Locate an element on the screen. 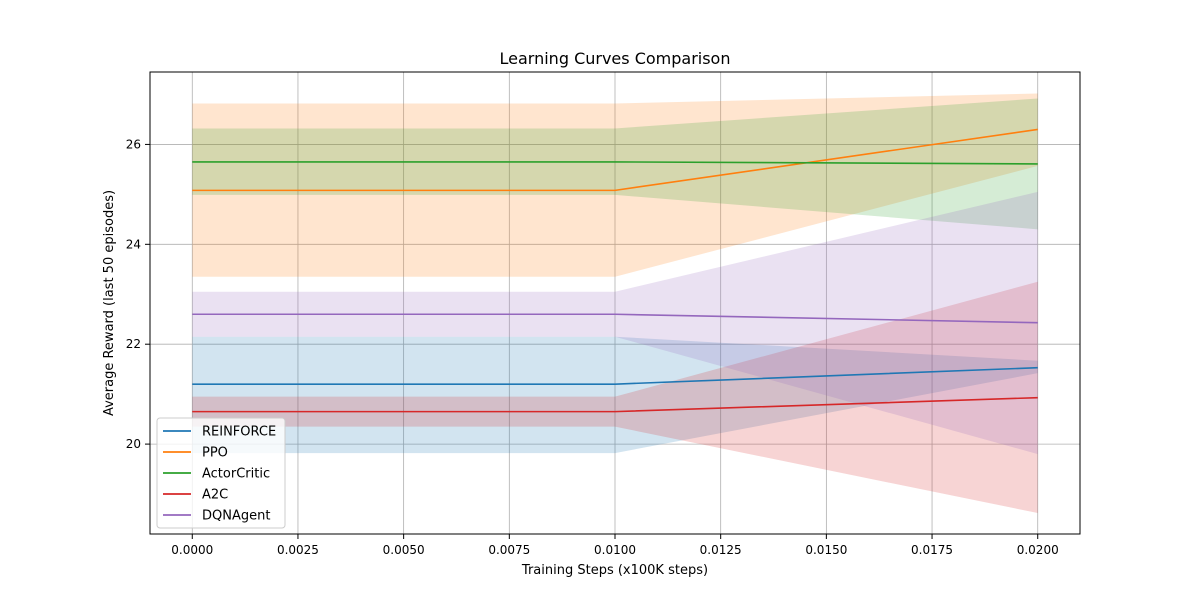 This screenshot has width=1200, height=600. x-tick-label: 0.0050 is located at coordinates (404, 550).